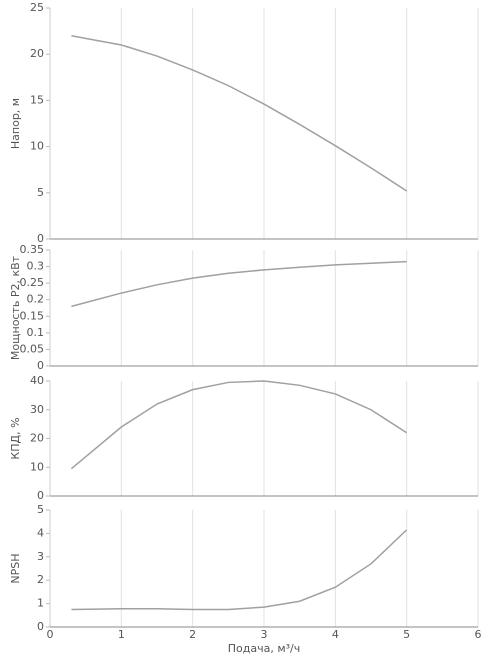  Describe the element at coordinates (121, 634) in the screenshot. I see `x-tick-label: 1` at that location.